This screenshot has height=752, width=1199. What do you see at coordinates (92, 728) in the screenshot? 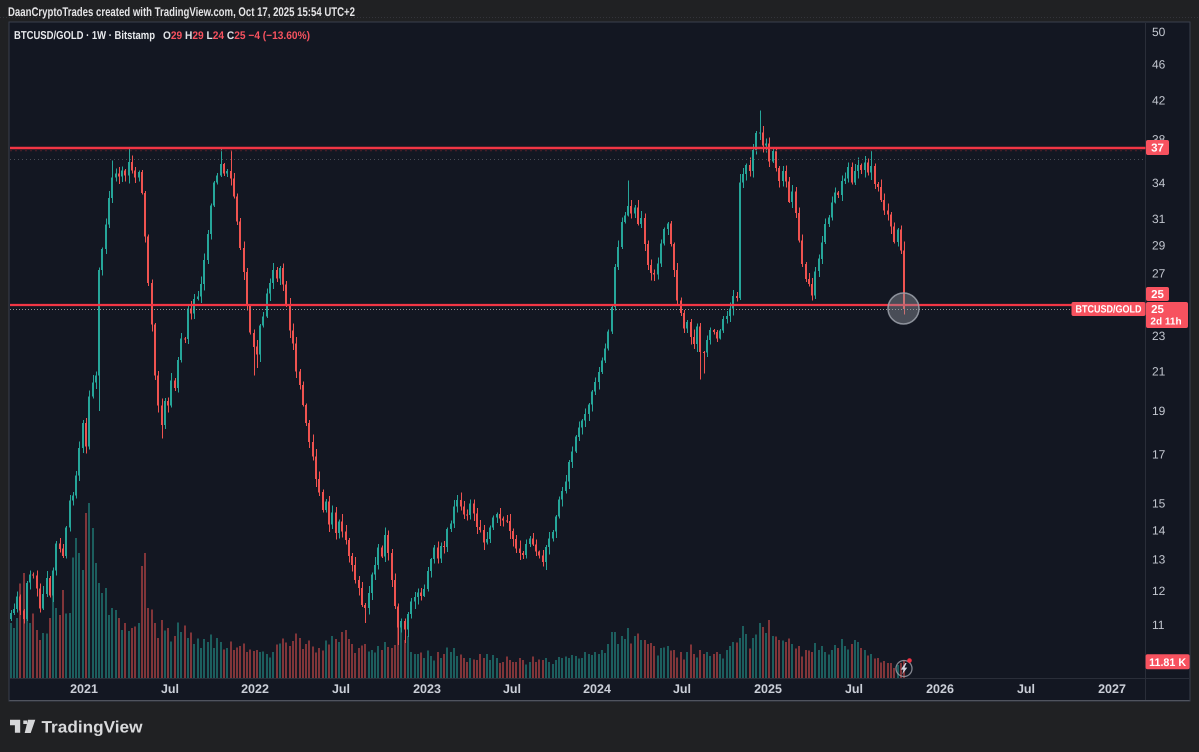
I see `svg-text: TradingView` at bounding box center [92, 728].